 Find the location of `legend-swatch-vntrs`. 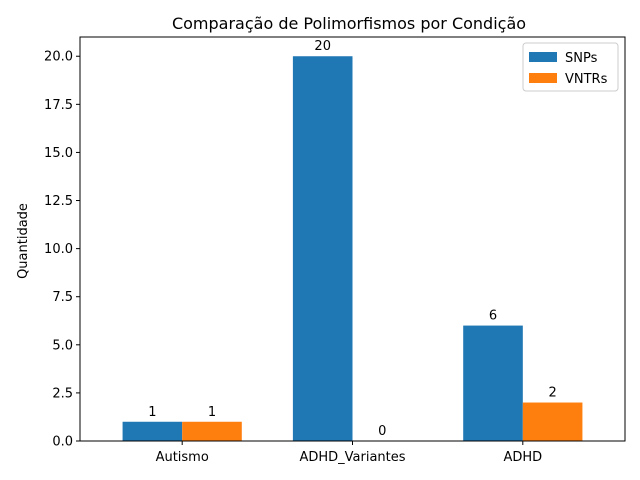

legend-swatch-vntrs is located at coordinates (543, 78).